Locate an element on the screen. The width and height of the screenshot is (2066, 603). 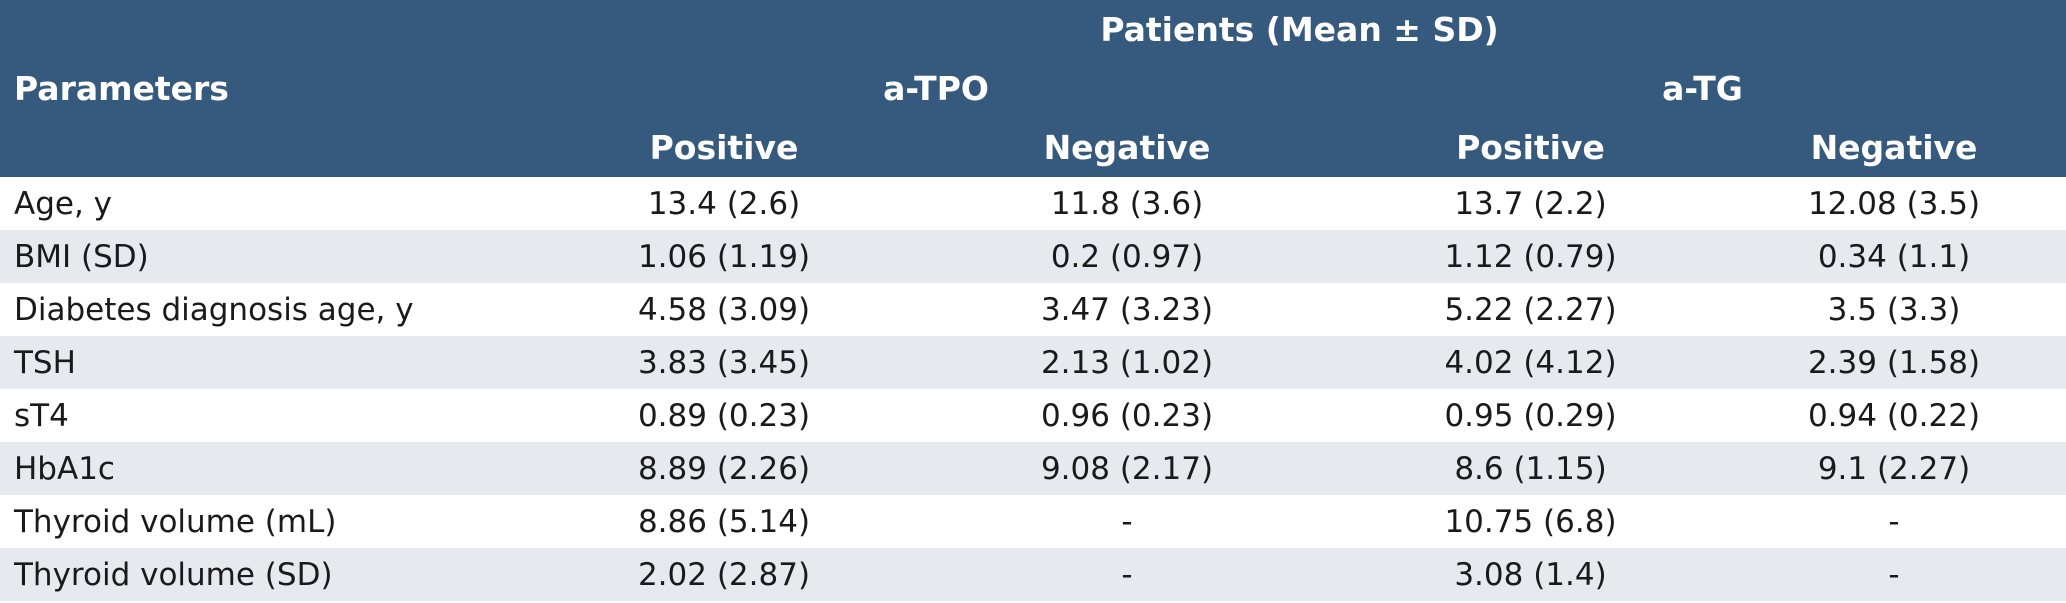
subgroup-header-a-tpo: a-TPO is located at coordinates (936, 88).